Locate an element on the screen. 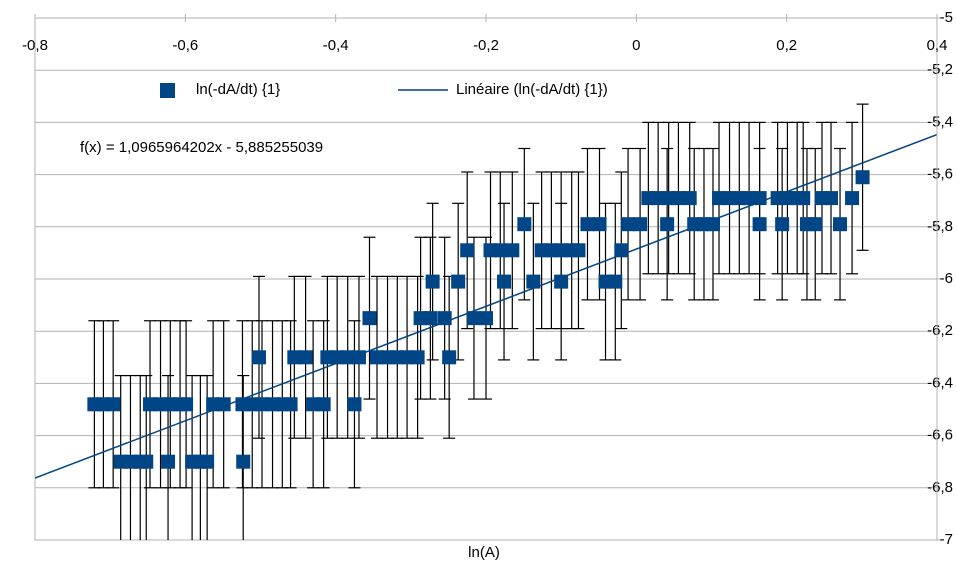 Image resolution: width=957 pixels, height=565 pixels. y-tick-label: -7 is located at coordinates (946, 539).